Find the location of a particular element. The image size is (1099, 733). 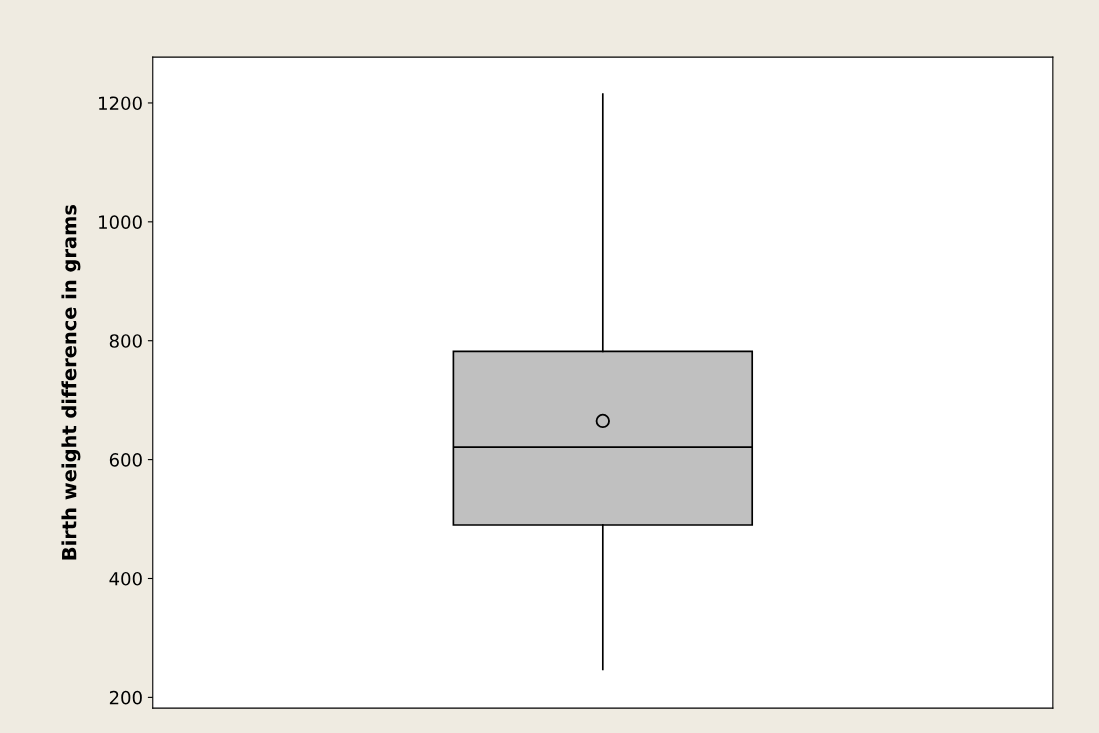

y-tick-label: 800 is located at coordinates (125, 341).